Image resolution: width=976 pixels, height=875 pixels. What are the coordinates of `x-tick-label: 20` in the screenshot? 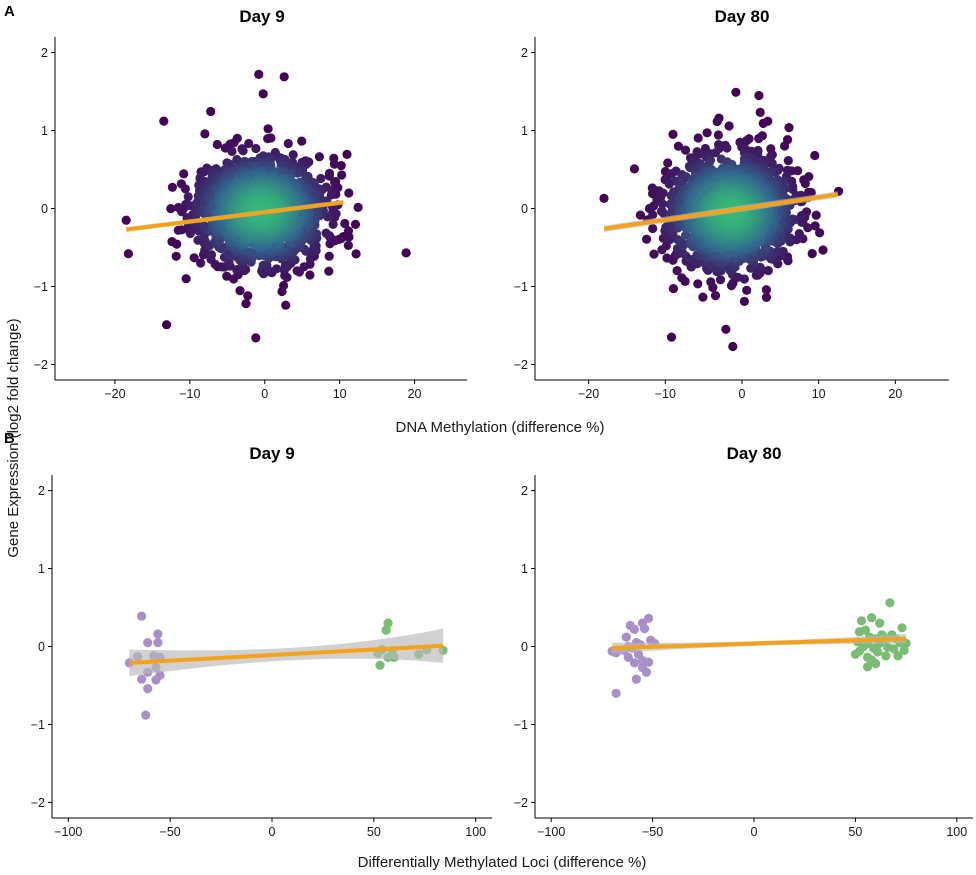 It's located at (415, 394).